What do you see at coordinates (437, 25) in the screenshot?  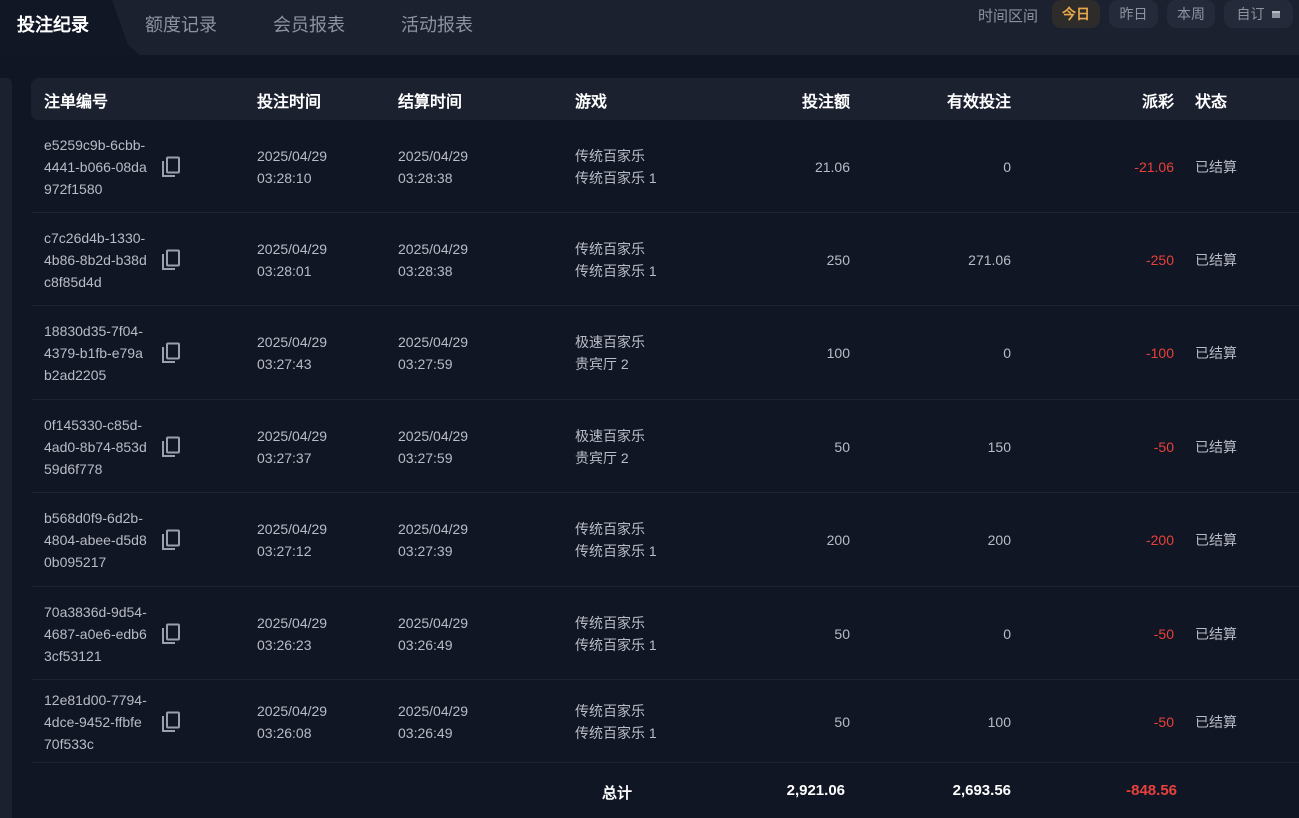 I see `tab-activity-report: 活动报表` at bounding box center [437, 25].